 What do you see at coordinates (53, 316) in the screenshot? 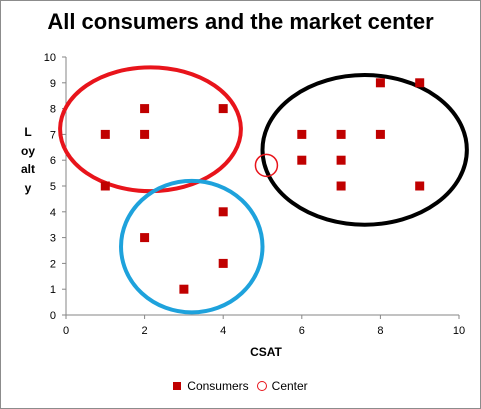
I see `y-tick-label: 0` at bounding box center [53, 316].